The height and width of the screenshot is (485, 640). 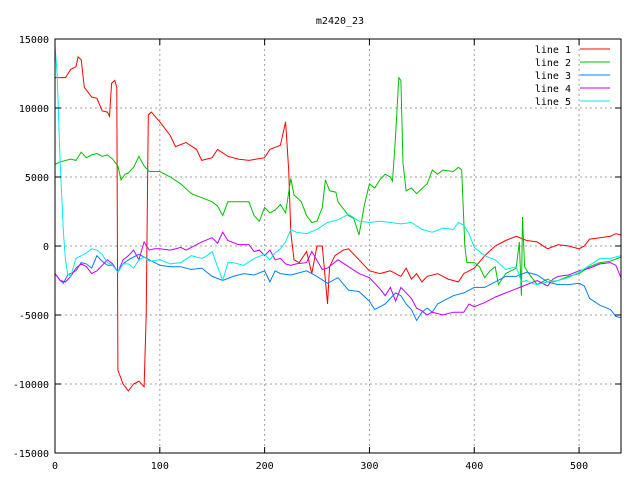 I want to click on legend-label-1: line 1, so click(x=553, y=50).